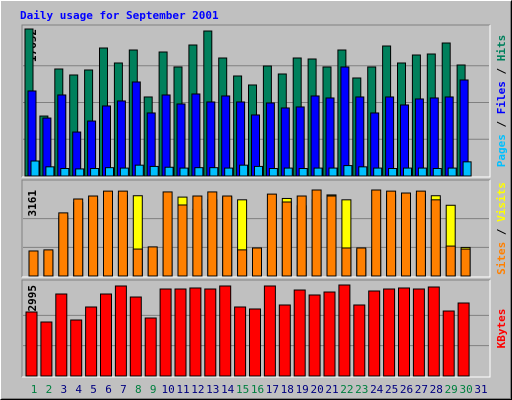 The height and width of the screenshot is (400, 512). Describe the element at coordinates (287, 389) in the screenshot. I see `x-tick-label: 18` at that location.